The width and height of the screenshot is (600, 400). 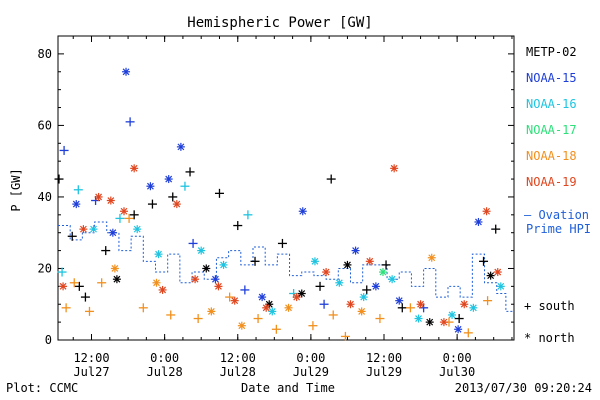 I want to click on x-axis-label: Date and Time, so click(x=288, y=388).